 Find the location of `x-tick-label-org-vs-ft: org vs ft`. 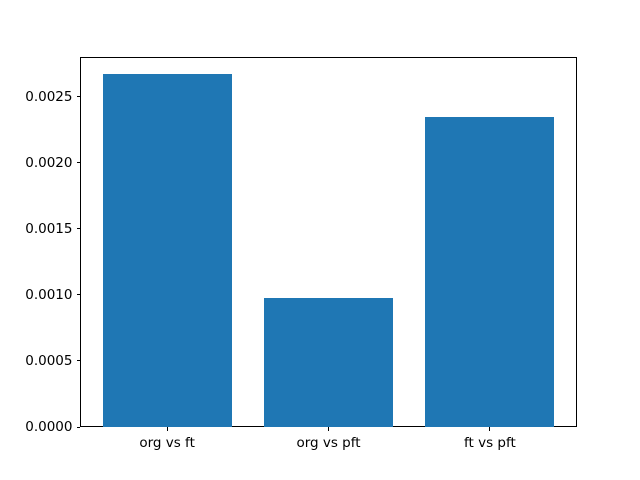

x-tick-label-org-vs-ft: org vs ft is located at coordinates (167, 442).